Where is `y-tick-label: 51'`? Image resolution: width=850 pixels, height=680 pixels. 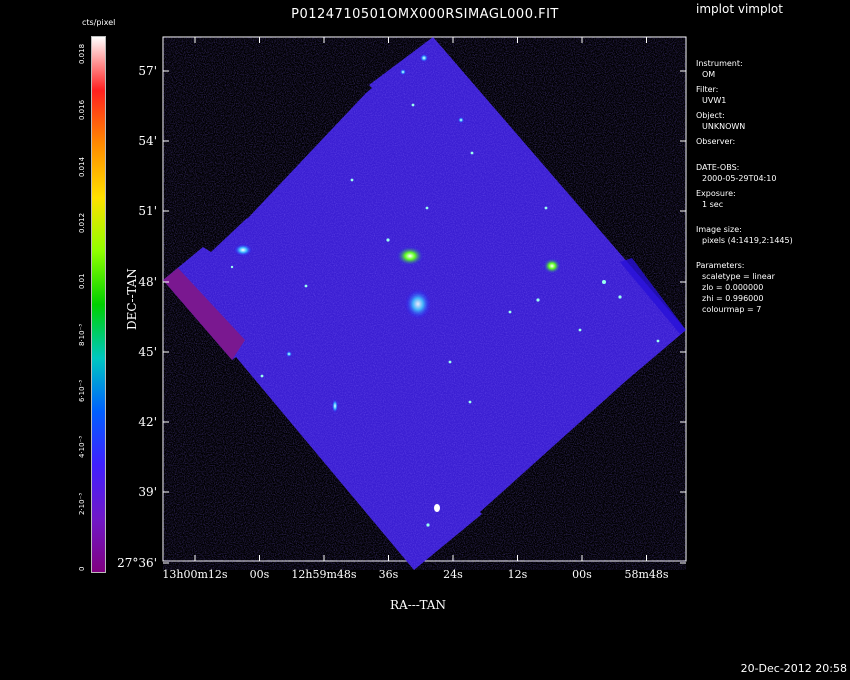 y-tick-label: 51' is located at coordinates (147, 211).